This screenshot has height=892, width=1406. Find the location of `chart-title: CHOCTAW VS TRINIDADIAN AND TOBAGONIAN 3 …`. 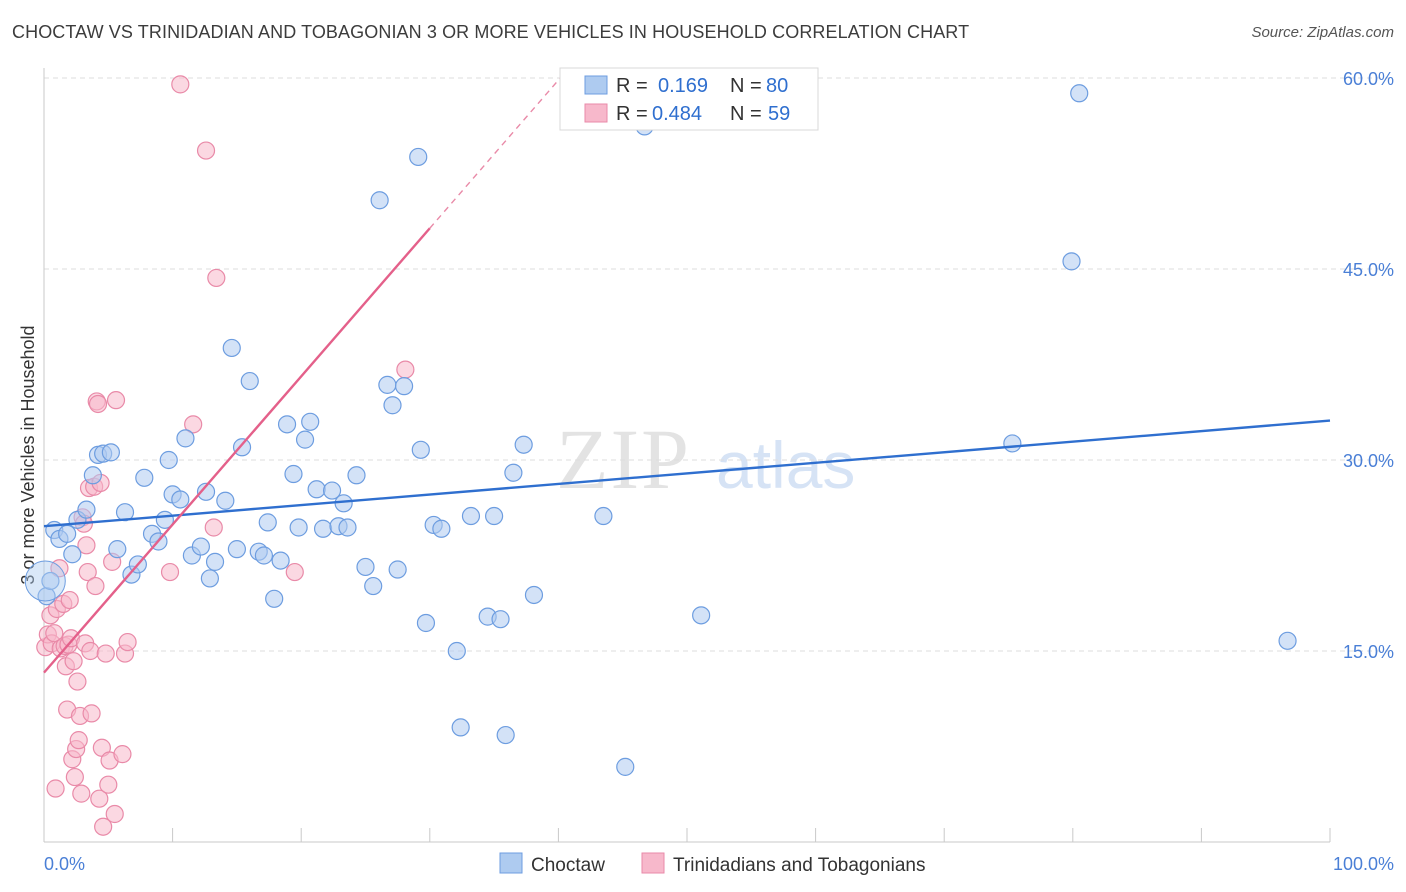

chart-title: CHOCTAW VS TRINIDADIAN AND TOBAGONIAN 3 … is located at coordinates (491, 32).